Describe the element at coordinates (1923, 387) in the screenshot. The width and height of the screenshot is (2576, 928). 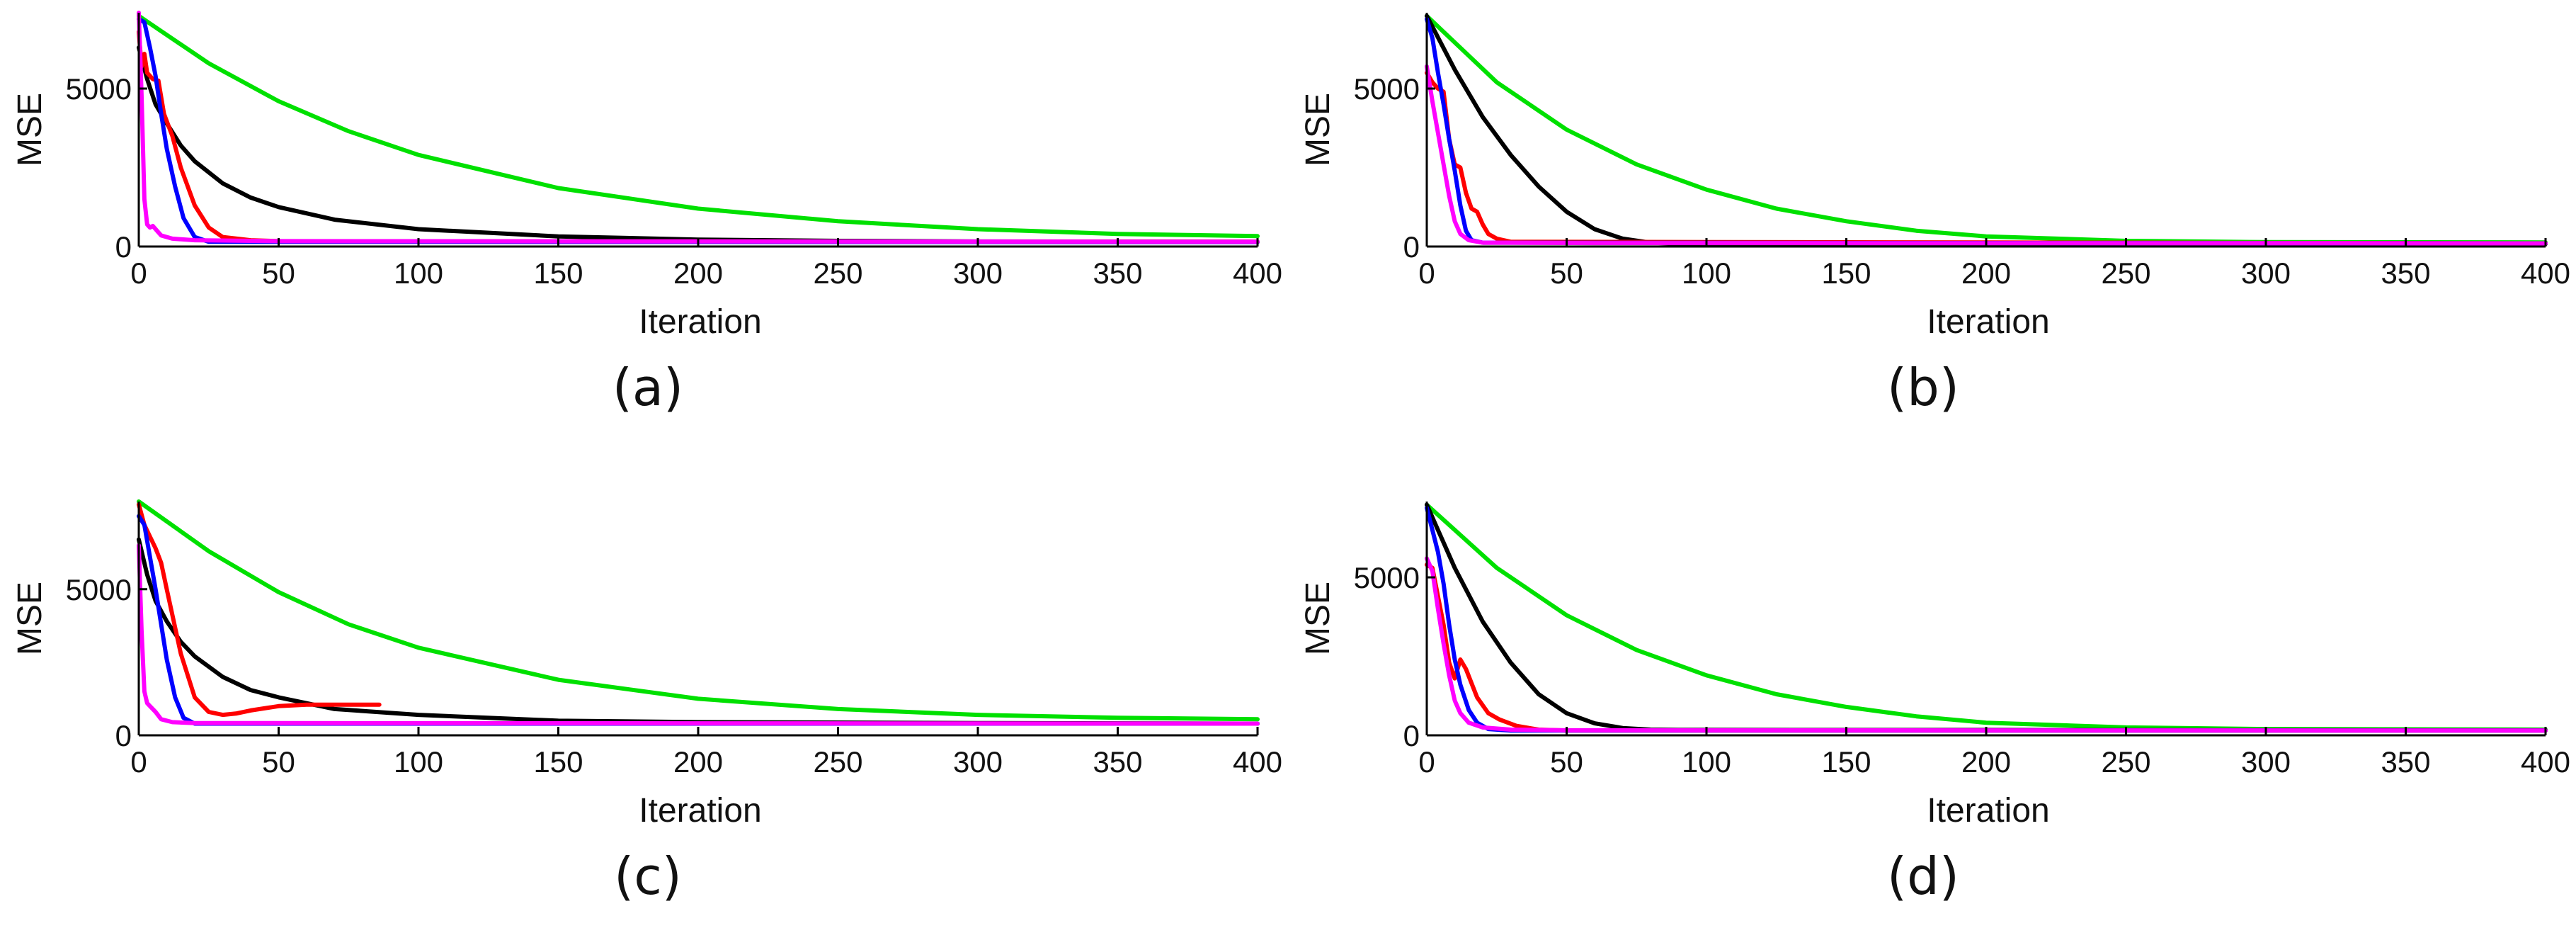
I see `caption-b: (b)` at that location.